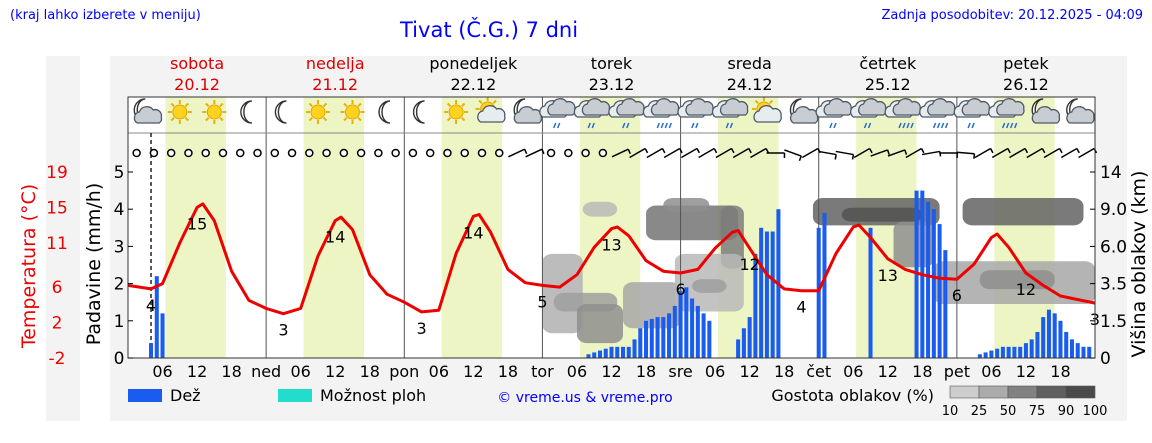 The width and height of the screenshot is (1152, 443). What do you see at coordinates (1051, 392) in the screenshot?
I see `density-swatch` at bounding box center [1051, 392].